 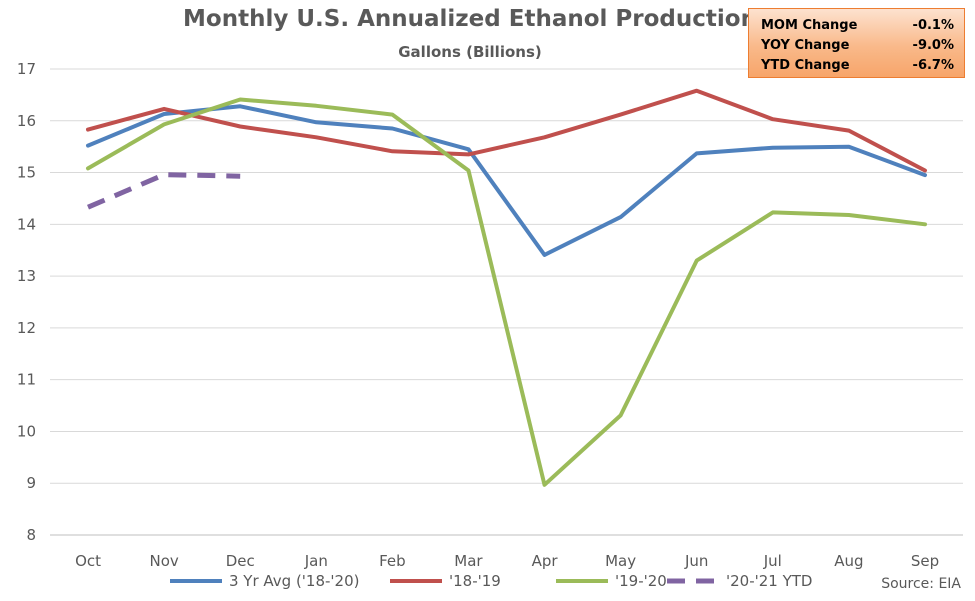 What do you see at coordinates (921, 584) in the screenshot?
I see `source-note: Source: EIA` at bounding box center [921, 584].